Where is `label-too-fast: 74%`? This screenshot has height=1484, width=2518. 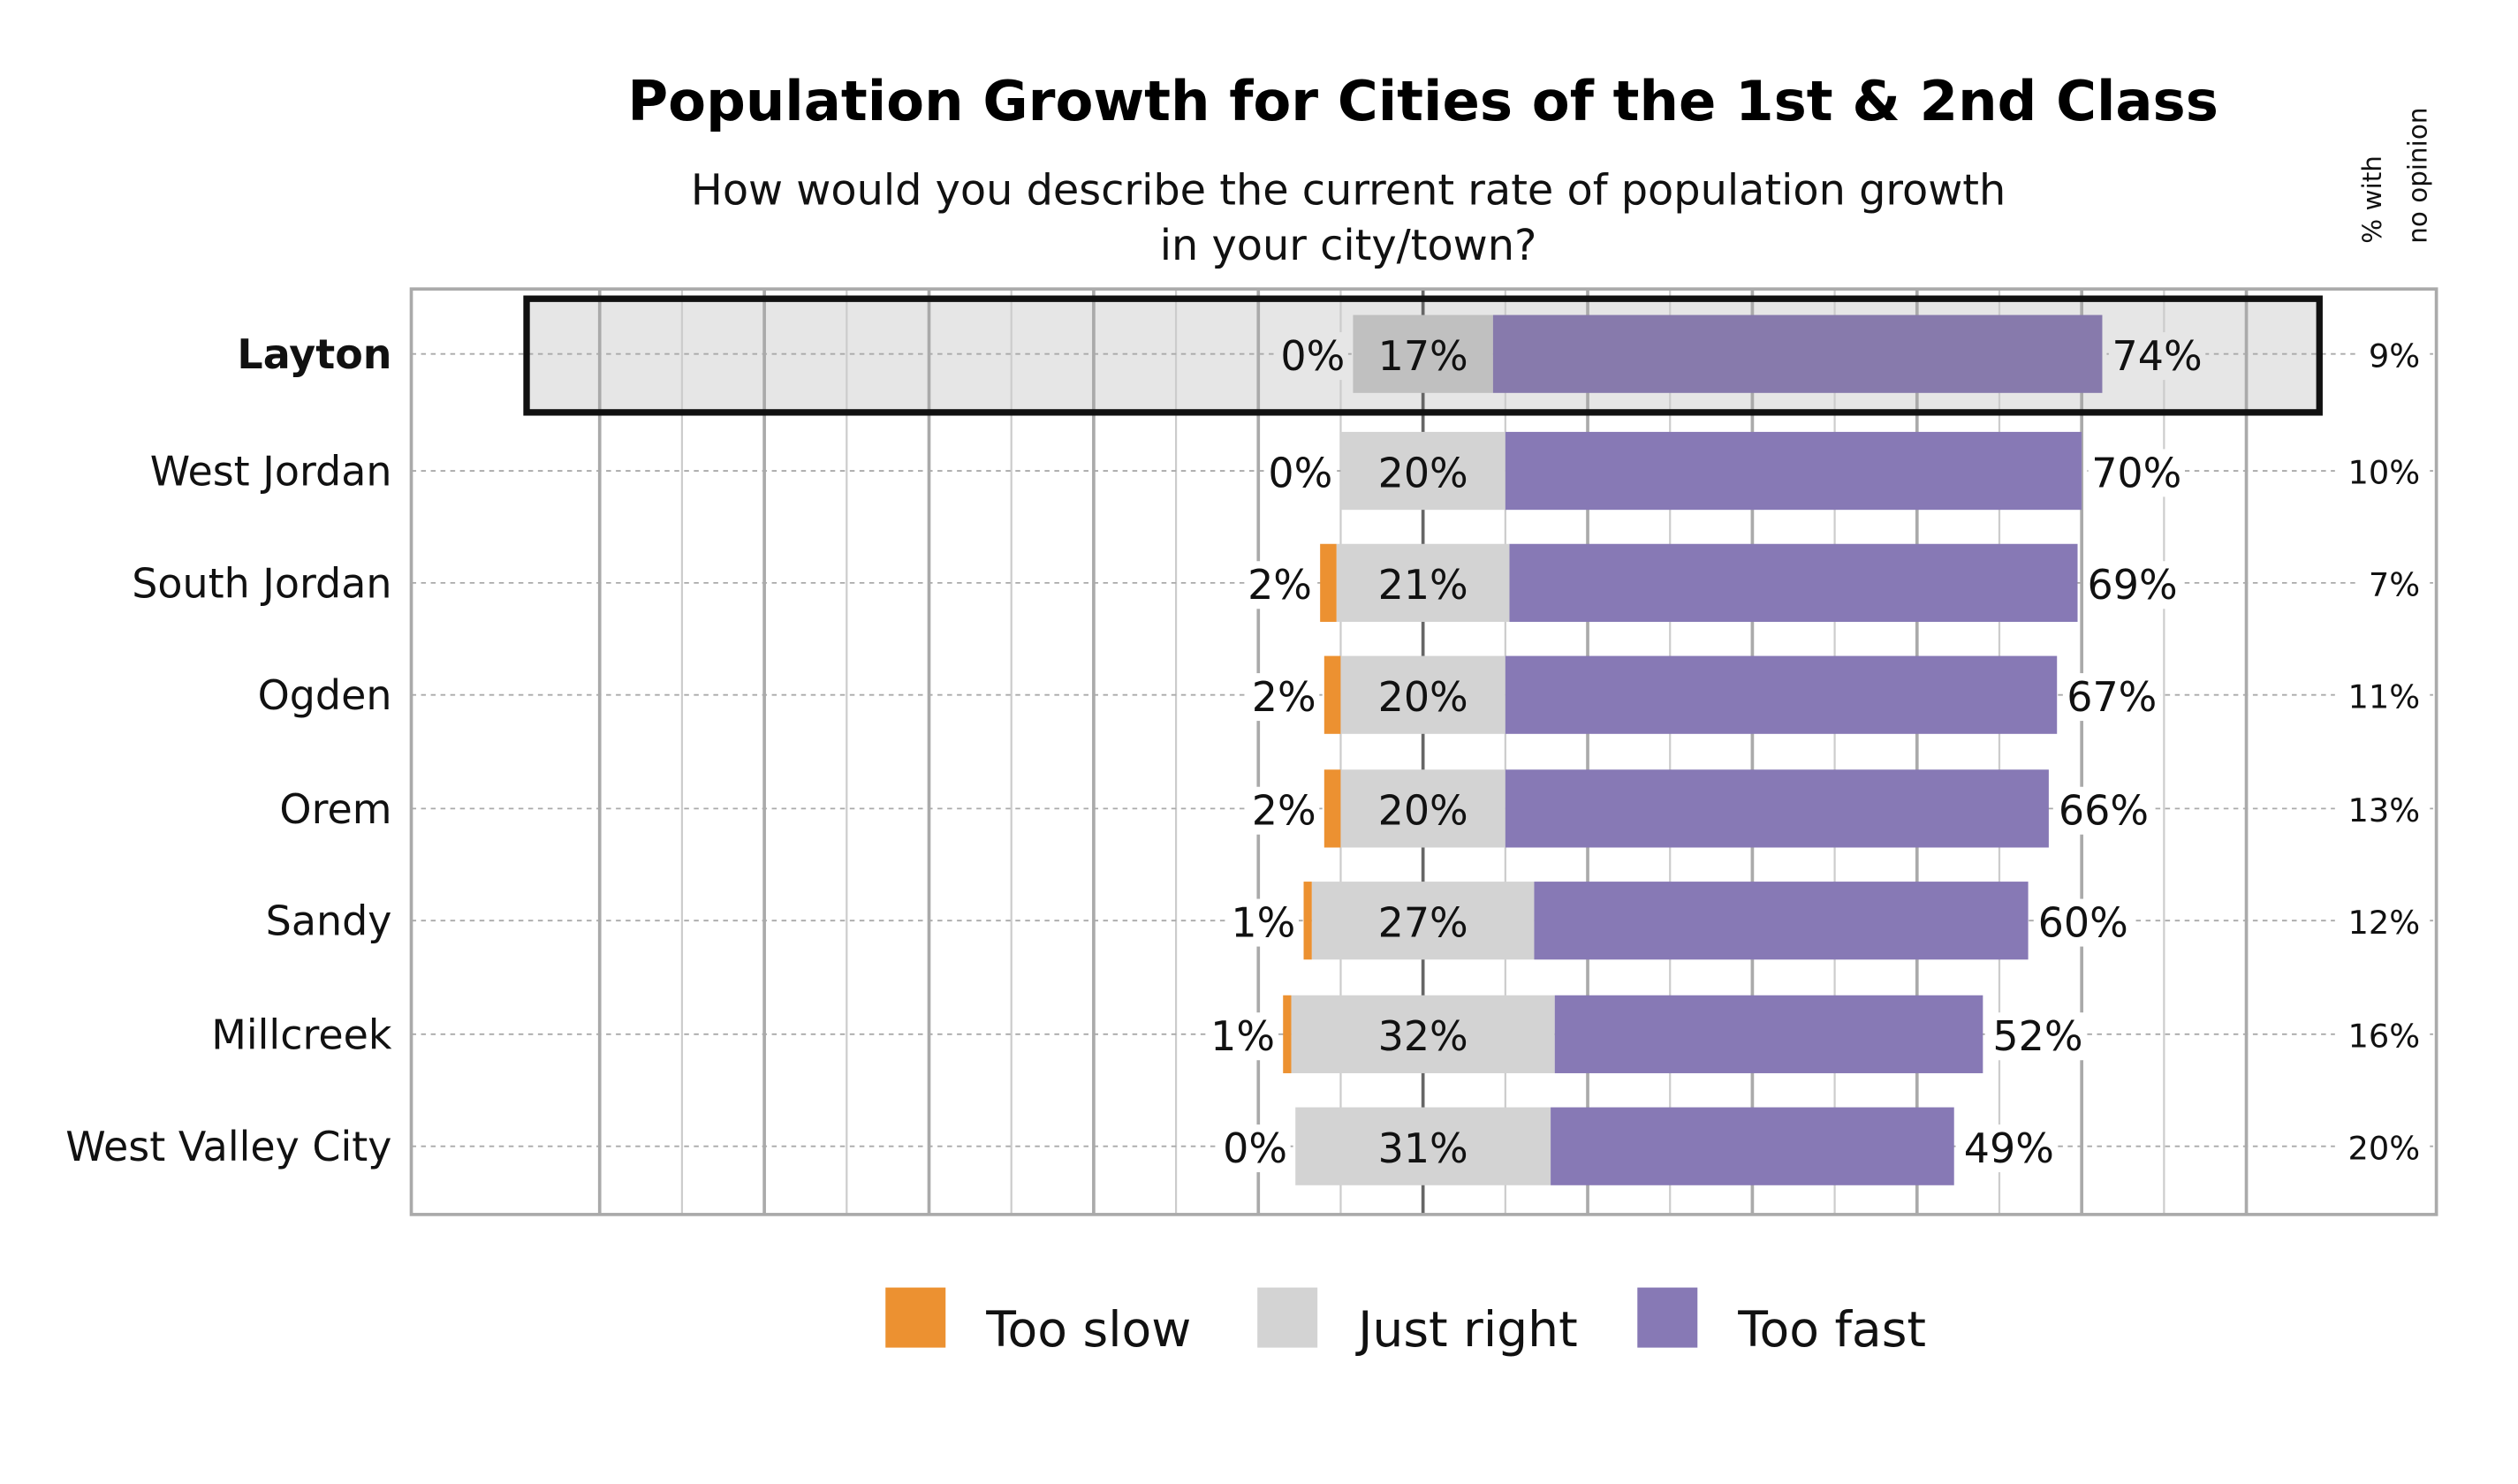
label-too-fast: 74% is located at coordinates (2157, 356).